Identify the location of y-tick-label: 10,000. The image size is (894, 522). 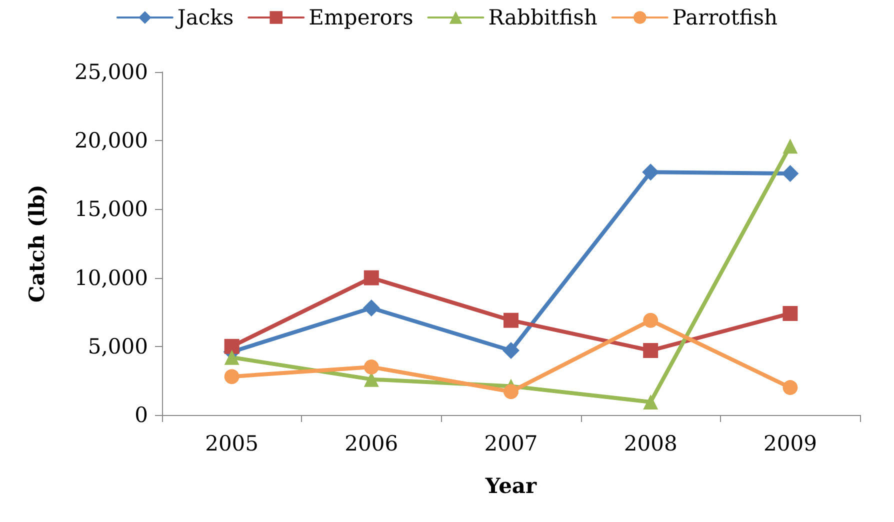
(111, 278).